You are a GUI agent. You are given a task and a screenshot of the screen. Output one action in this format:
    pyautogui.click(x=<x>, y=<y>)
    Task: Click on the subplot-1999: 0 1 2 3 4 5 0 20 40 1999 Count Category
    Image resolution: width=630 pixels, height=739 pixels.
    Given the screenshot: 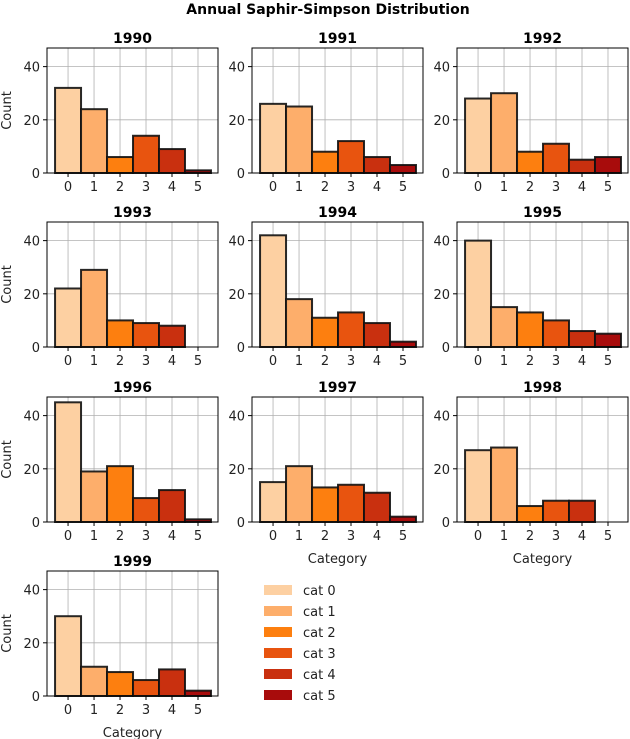 What is the action you would take?
    pyautogui.click(x=109, y=646)
    